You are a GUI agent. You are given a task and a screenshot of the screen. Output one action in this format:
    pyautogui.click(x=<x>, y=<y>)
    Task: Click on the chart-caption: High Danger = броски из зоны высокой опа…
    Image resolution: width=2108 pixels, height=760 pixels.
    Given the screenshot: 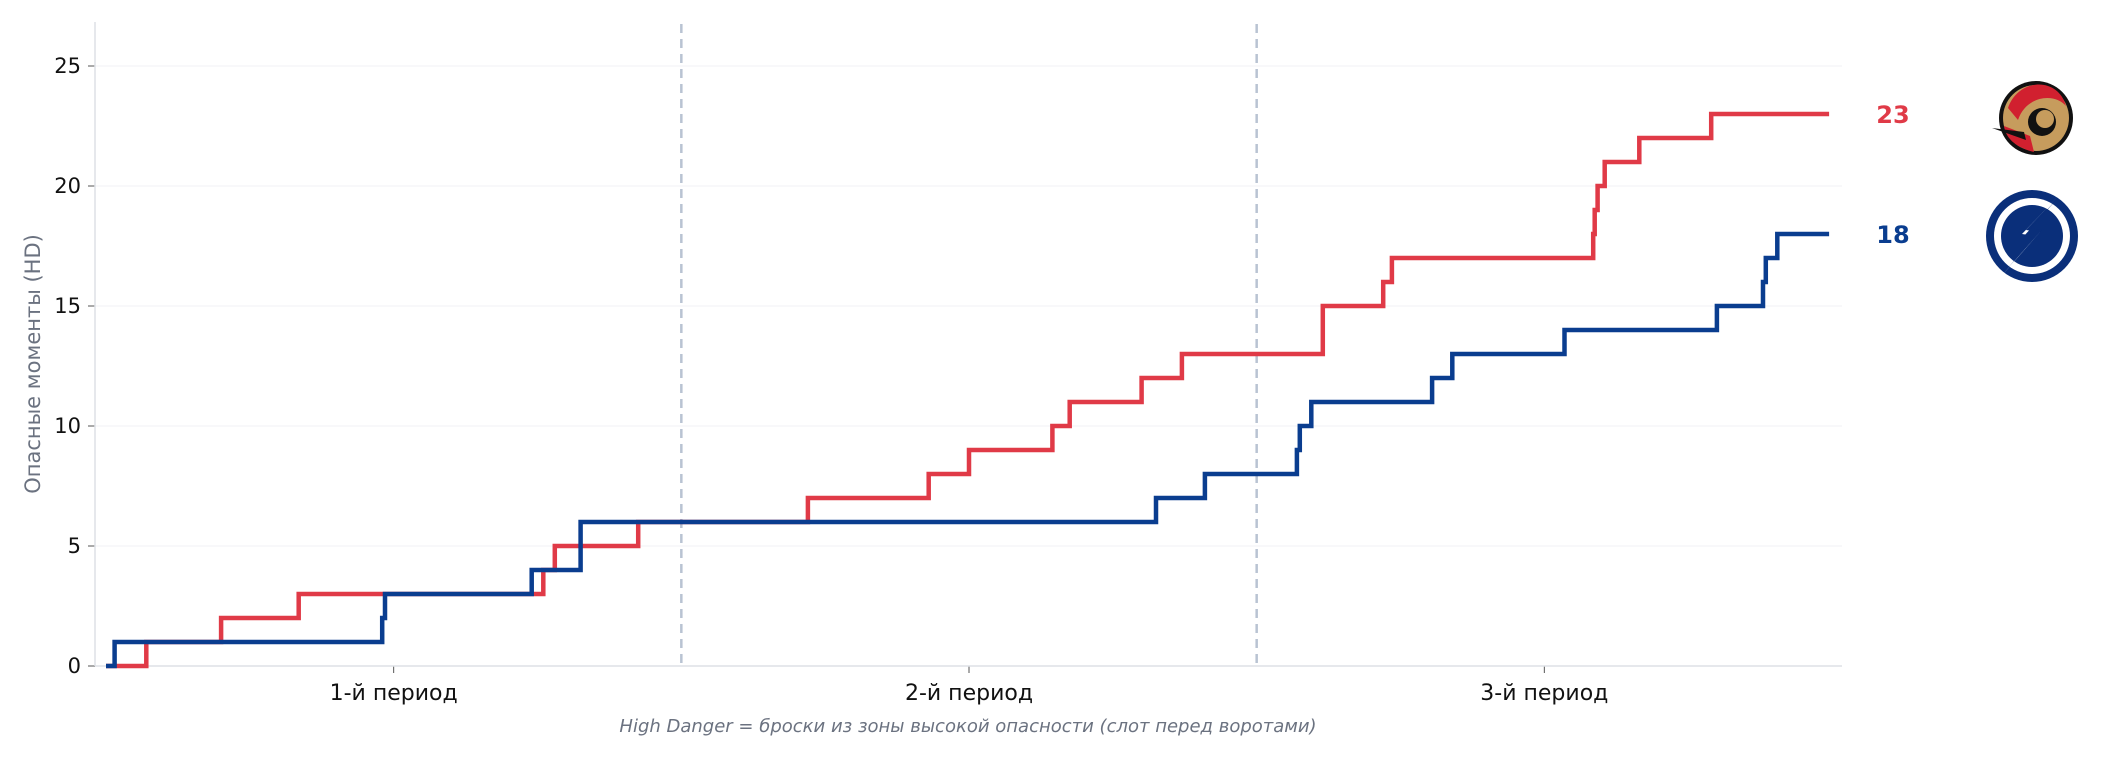 What is the action you would take?
    pyautogui.click(x=967, y=726)
    